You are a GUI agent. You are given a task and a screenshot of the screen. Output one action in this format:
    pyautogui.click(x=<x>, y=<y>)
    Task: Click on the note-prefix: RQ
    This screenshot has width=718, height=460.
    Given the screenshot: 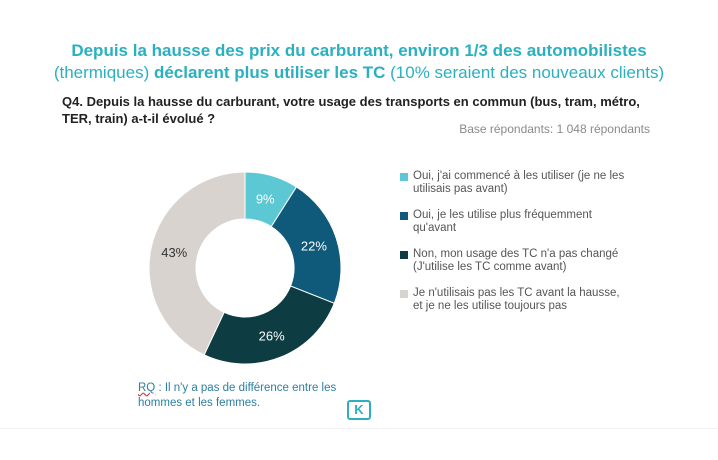 What is the action you would take?
    pyautogui.click(x=147, y=388)
    